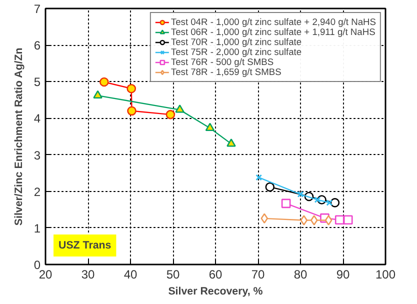 Image resolution: width=417 pixels, height=304 pixels. What do you see at coordinates (37, 228) in the screenshot?
I see `y-tick-label: 1` at bounding box center [37, 228].